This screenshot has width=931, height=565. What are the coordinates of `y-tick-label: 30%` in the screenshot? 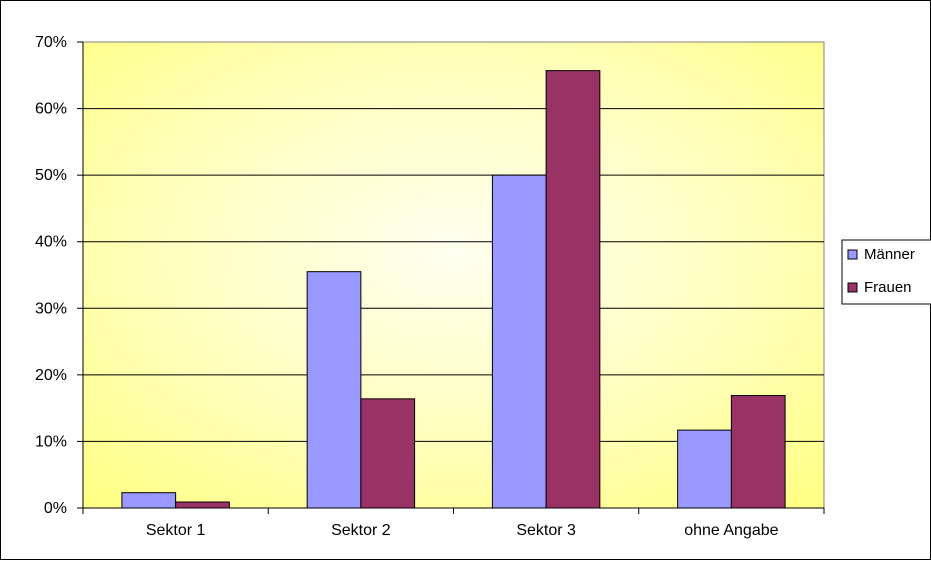 It's located at (51, 308).